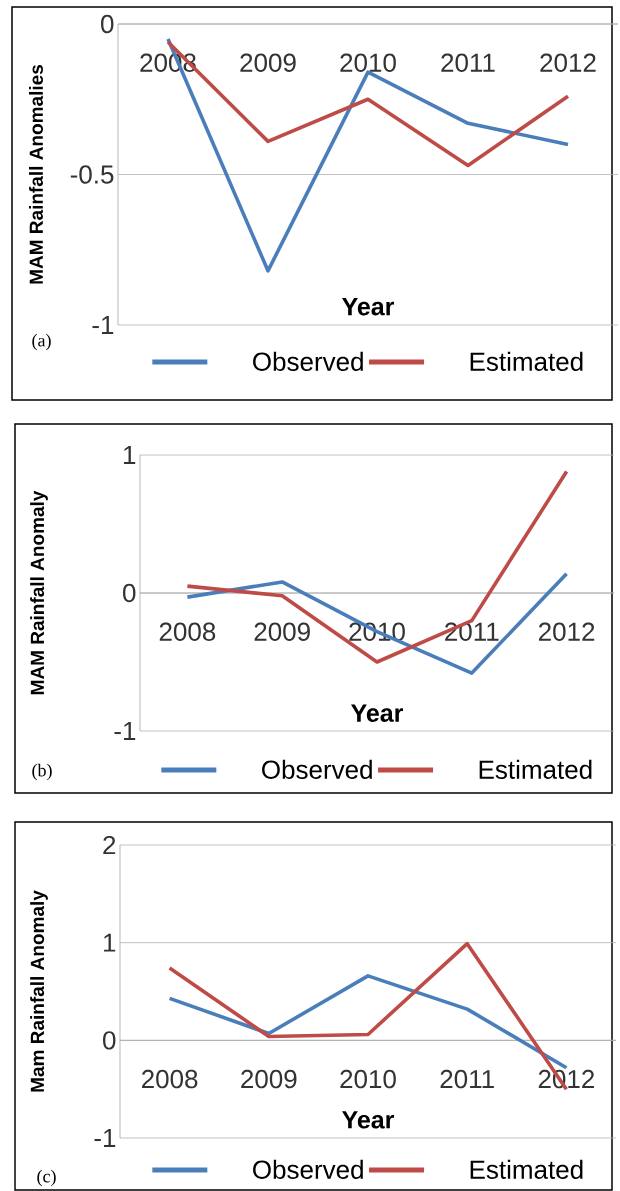 This screenshot has width=620, height=1191. I want to click on text: (a), so click(41, 342).